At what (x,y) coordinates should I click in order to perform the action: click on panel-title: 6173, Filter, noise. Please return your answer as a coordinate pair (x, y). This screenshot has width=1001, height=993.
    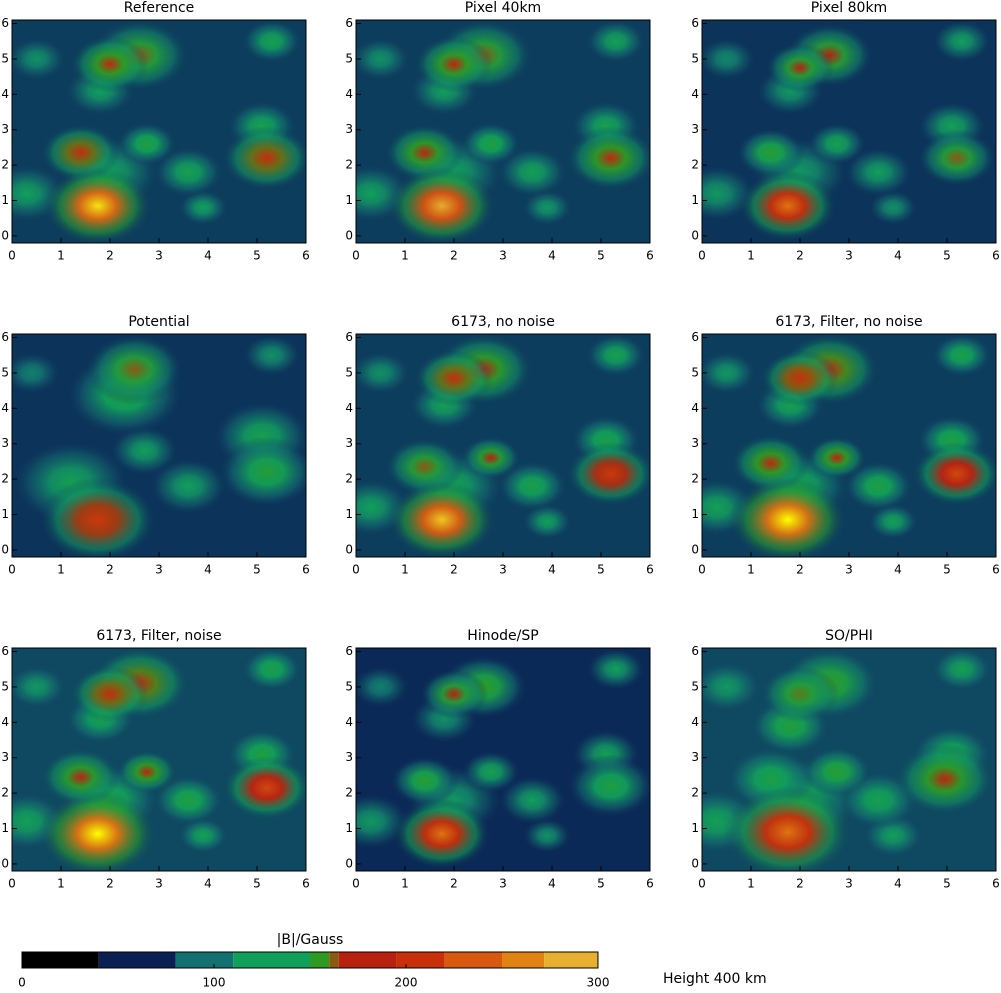
    Looking at the image, I should click on (158, 636).